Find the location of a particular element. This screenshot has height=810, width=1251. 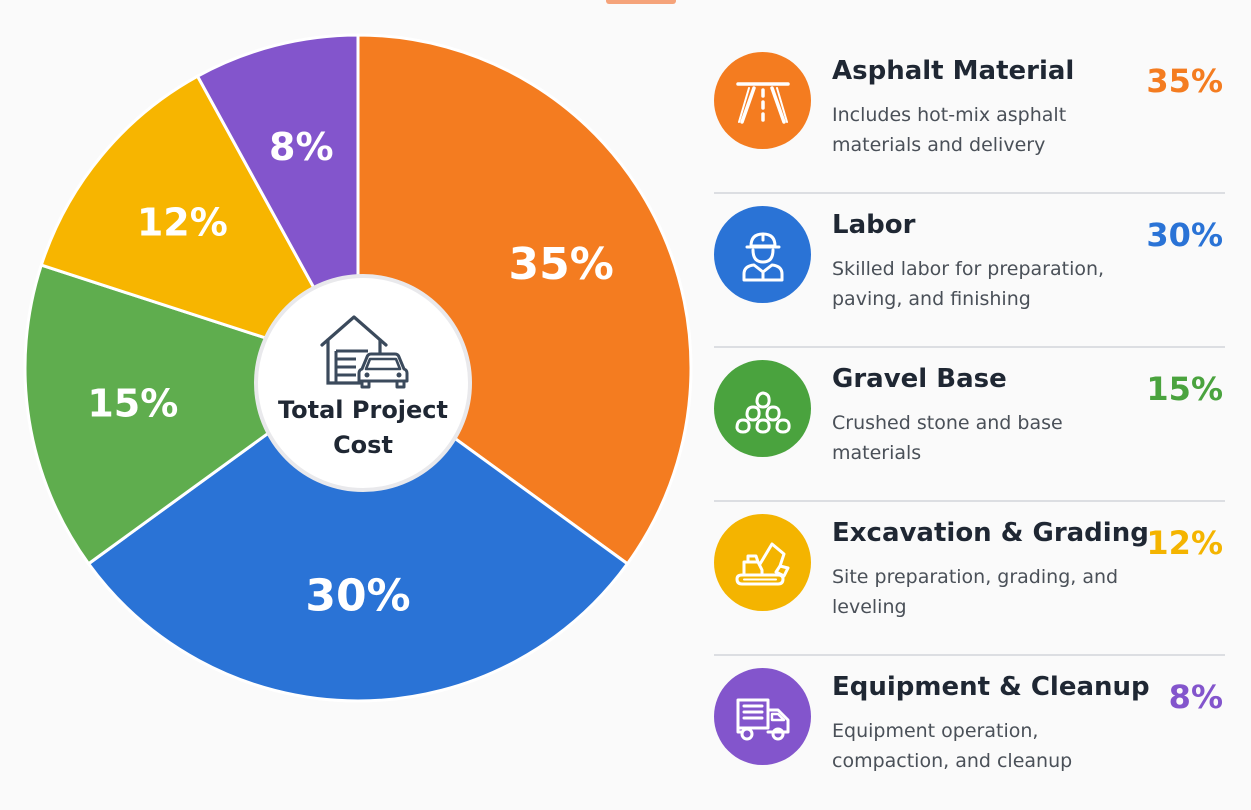

legend-percent: 15% is located at coordinates (1184, 389).